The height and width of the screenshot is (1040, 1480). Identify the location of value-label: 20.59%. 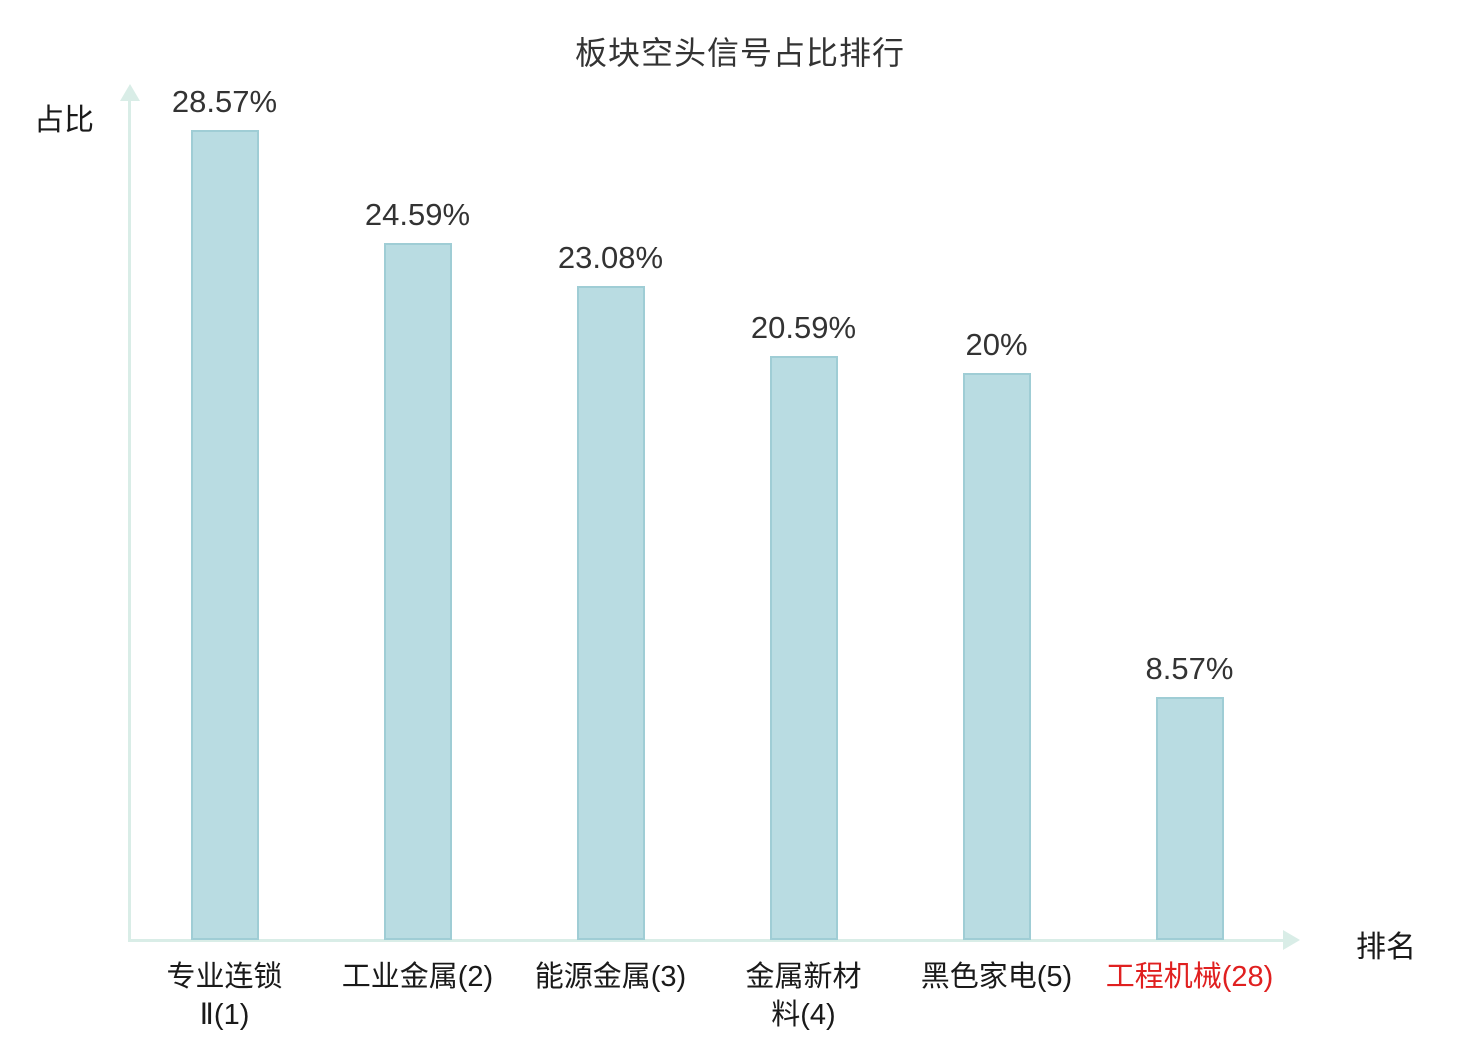
(803, 327).